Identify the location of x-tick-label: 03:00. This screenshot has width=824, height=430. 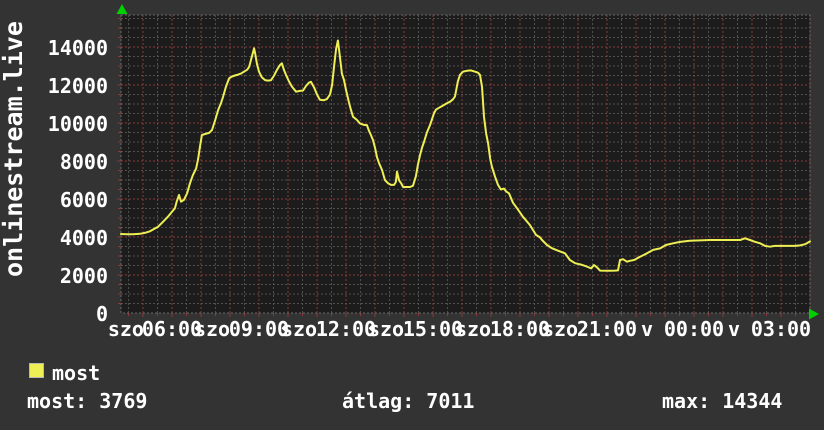
(781, 329).